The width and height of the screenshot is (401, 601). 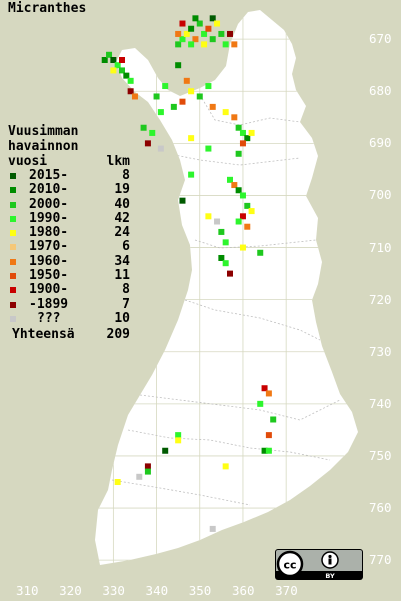 What do you see at coordinates (380, 143) in the screenshot?
I see `y-tick-label: 690` at bounding box center [380, 143].